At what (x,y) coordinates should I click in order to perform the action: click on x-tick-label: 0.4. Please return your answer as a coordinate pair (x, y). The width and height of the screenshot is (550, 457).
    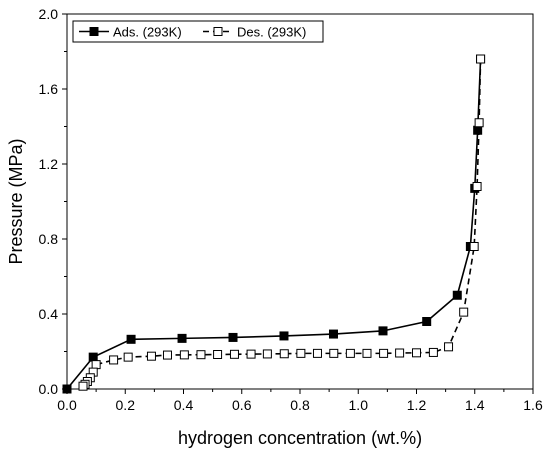
    Looking at the image, I should click on (184, 405).